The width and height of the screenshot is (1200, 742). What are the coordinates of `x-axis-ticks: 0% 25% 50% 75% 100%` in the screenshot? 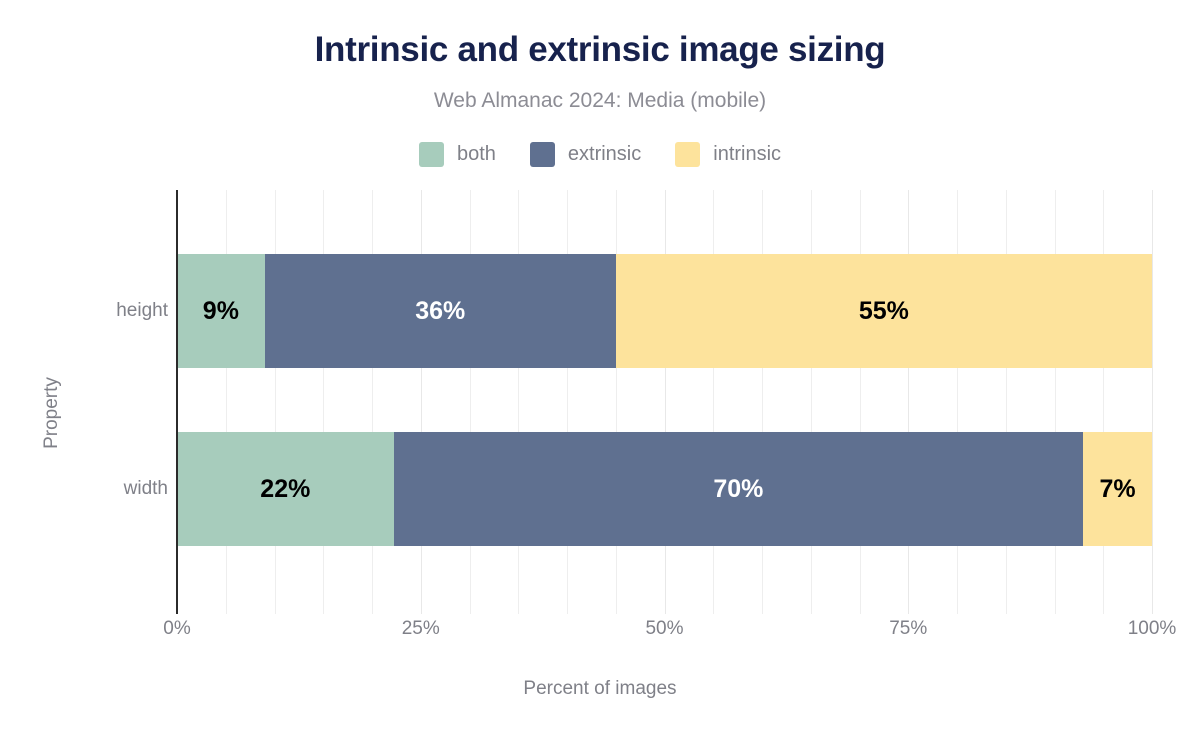 It's located at (669, 633).